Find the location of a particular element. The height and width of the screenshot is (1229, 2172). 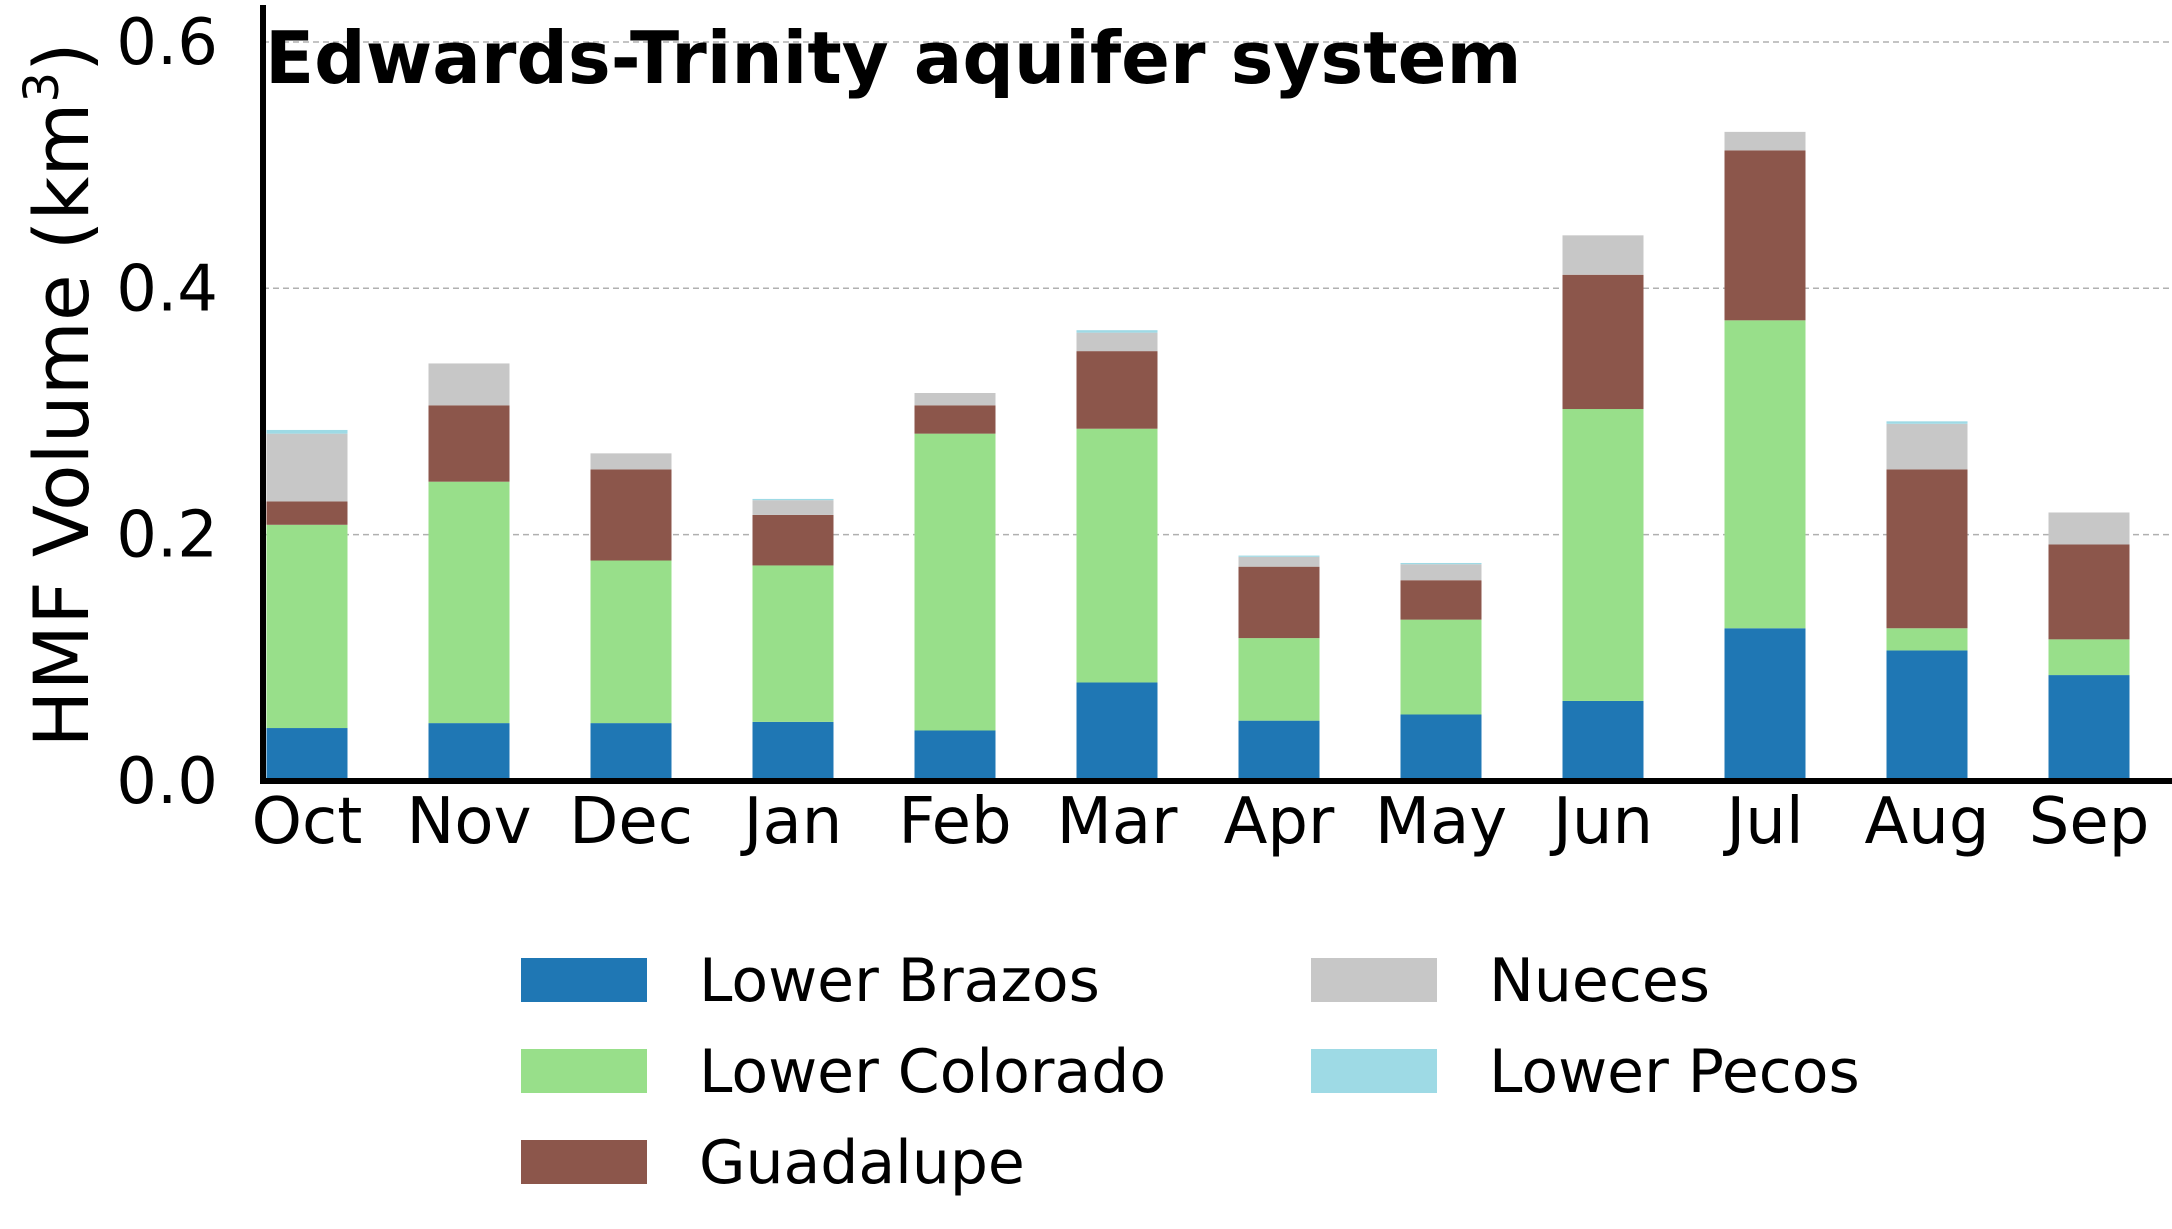

bar-feb-lower-brazos is located at coordinates (955, 755).